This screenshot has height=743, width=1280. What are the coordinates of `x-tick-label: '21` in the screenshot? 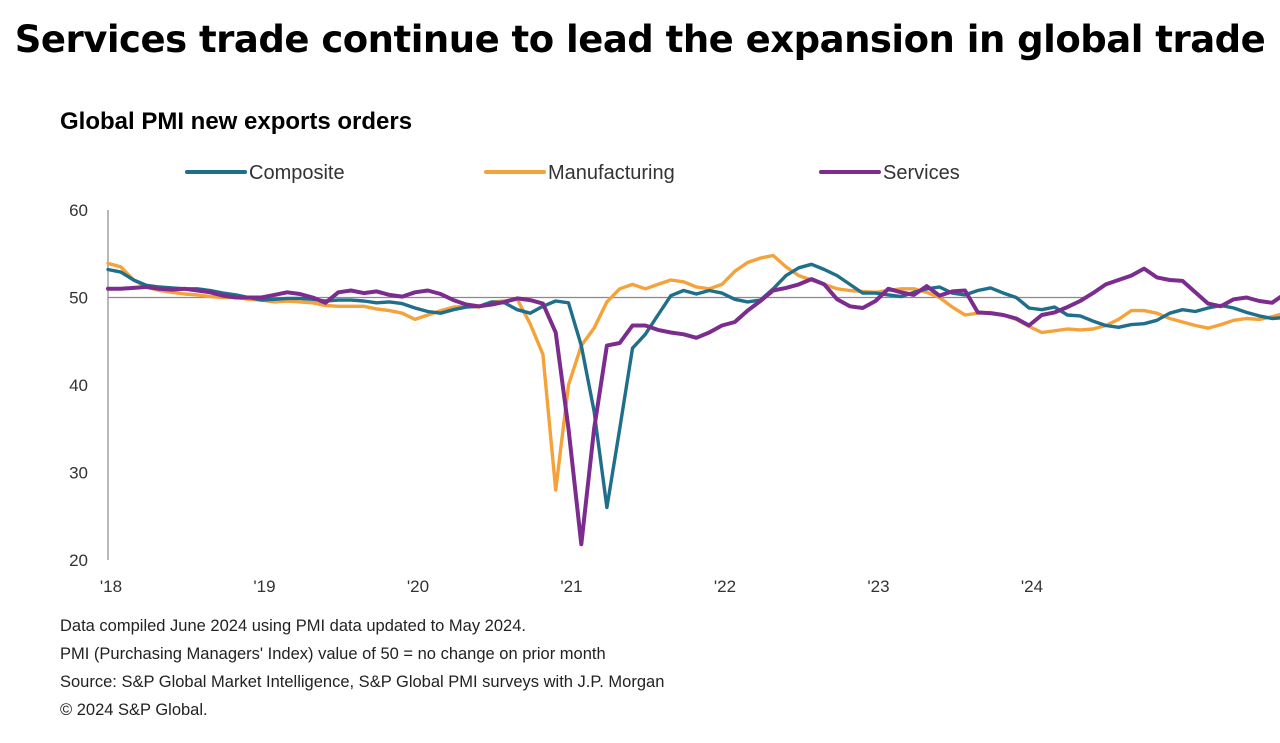 It's located at (571, 586).